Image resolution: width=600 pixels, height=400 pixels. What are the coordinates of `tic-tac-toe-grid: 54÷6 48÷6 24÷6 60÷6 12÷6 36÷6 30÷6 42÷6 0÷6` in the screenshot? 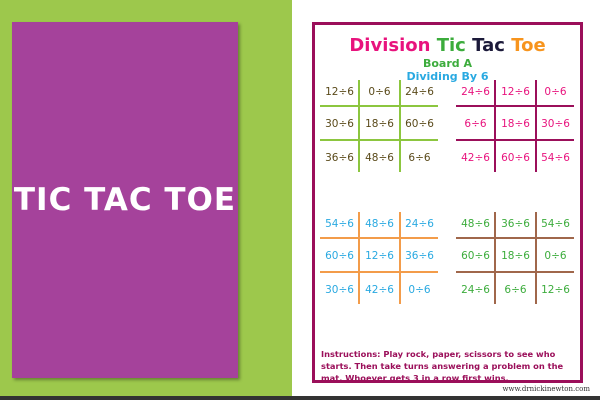 It's located at (379, 258).